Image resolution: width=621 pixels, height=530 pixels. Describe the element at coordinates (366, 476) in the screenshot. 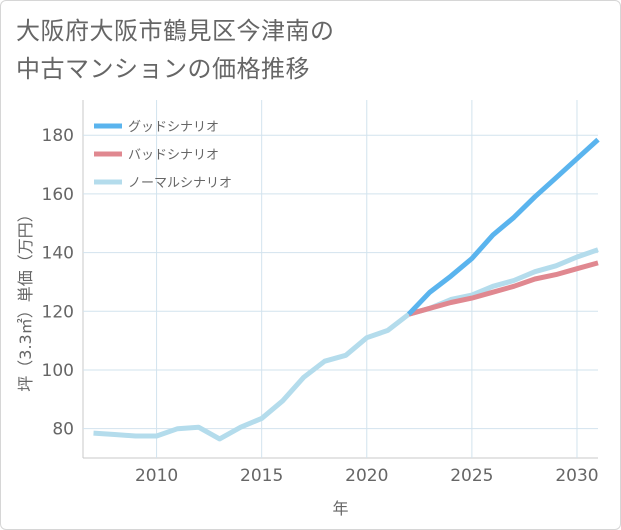

I see `x-tick-label: 2020` at that location.